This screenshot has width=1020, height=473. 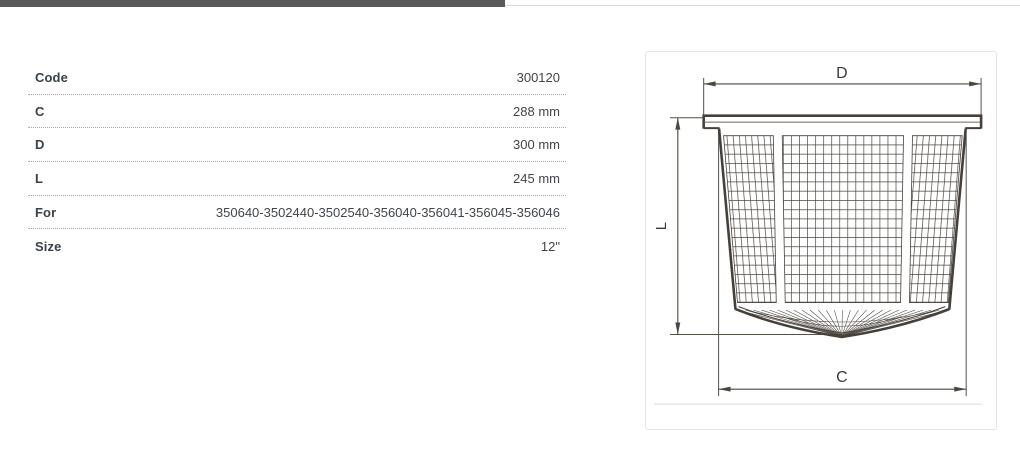 I want to click on top-bar, so click(x=510, y=3).